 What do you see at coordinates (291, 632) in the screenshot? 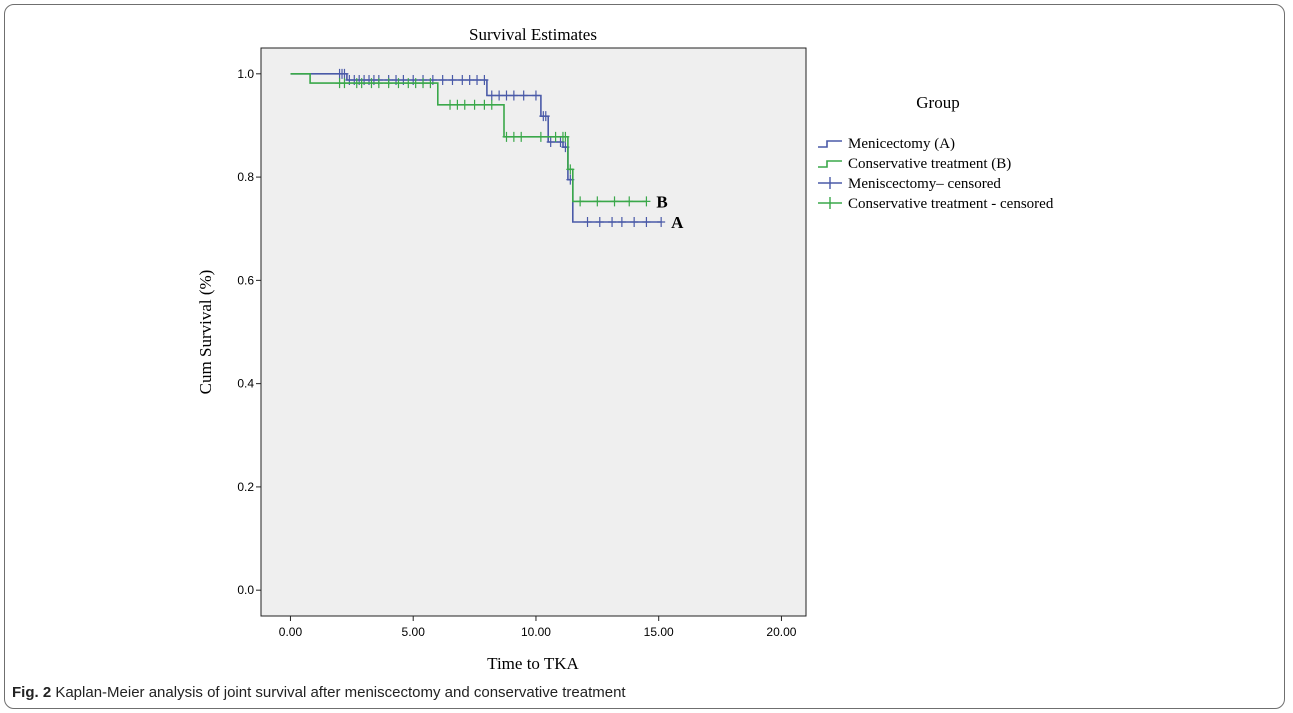
I see `x-tick-label: 0.00` at bounding box center [291, 632].